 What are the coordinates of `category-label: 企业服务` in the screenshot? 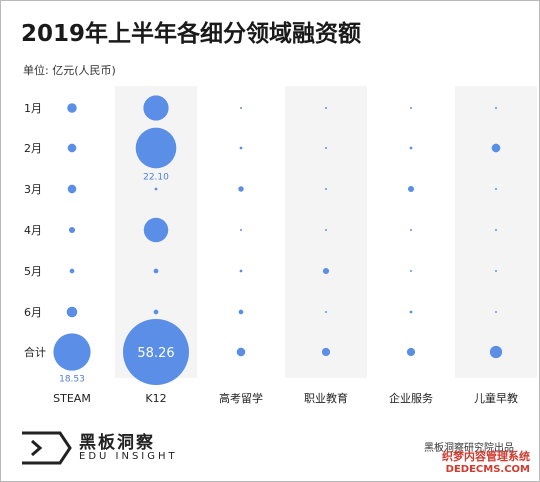 It's located at (411, 398).